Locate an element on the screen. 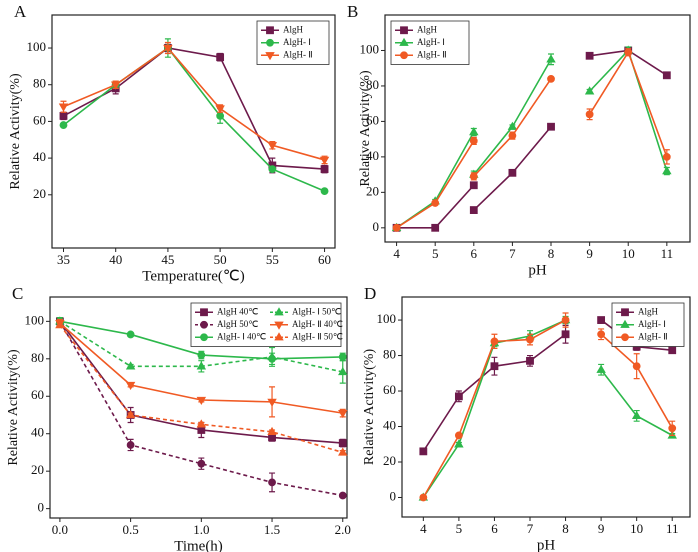  x-tick-label: 9 is located at coordinates (601, 528).